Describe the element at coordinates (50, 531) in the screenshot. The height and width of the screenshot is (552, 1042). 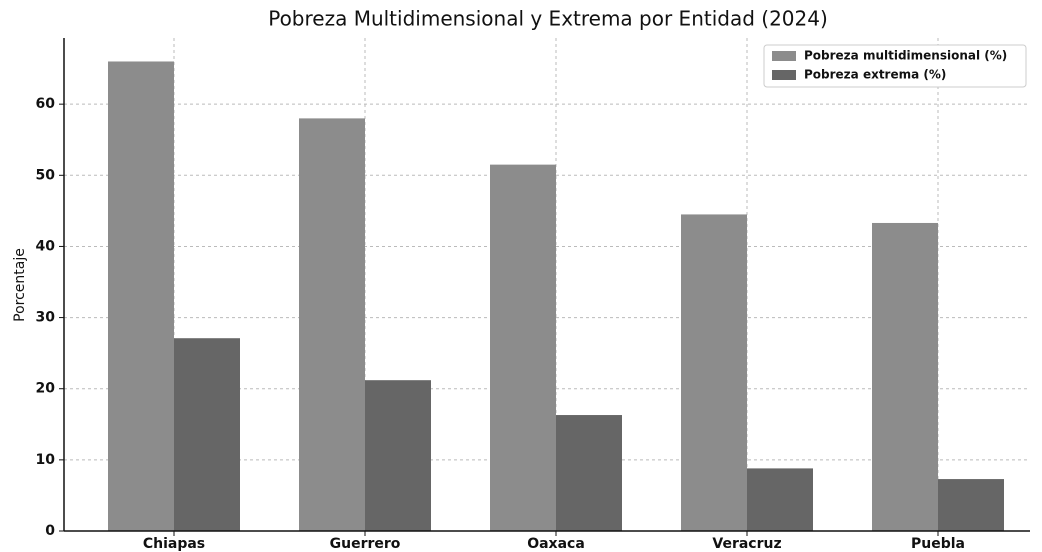
I see `y-tick-label: 0` at that location.